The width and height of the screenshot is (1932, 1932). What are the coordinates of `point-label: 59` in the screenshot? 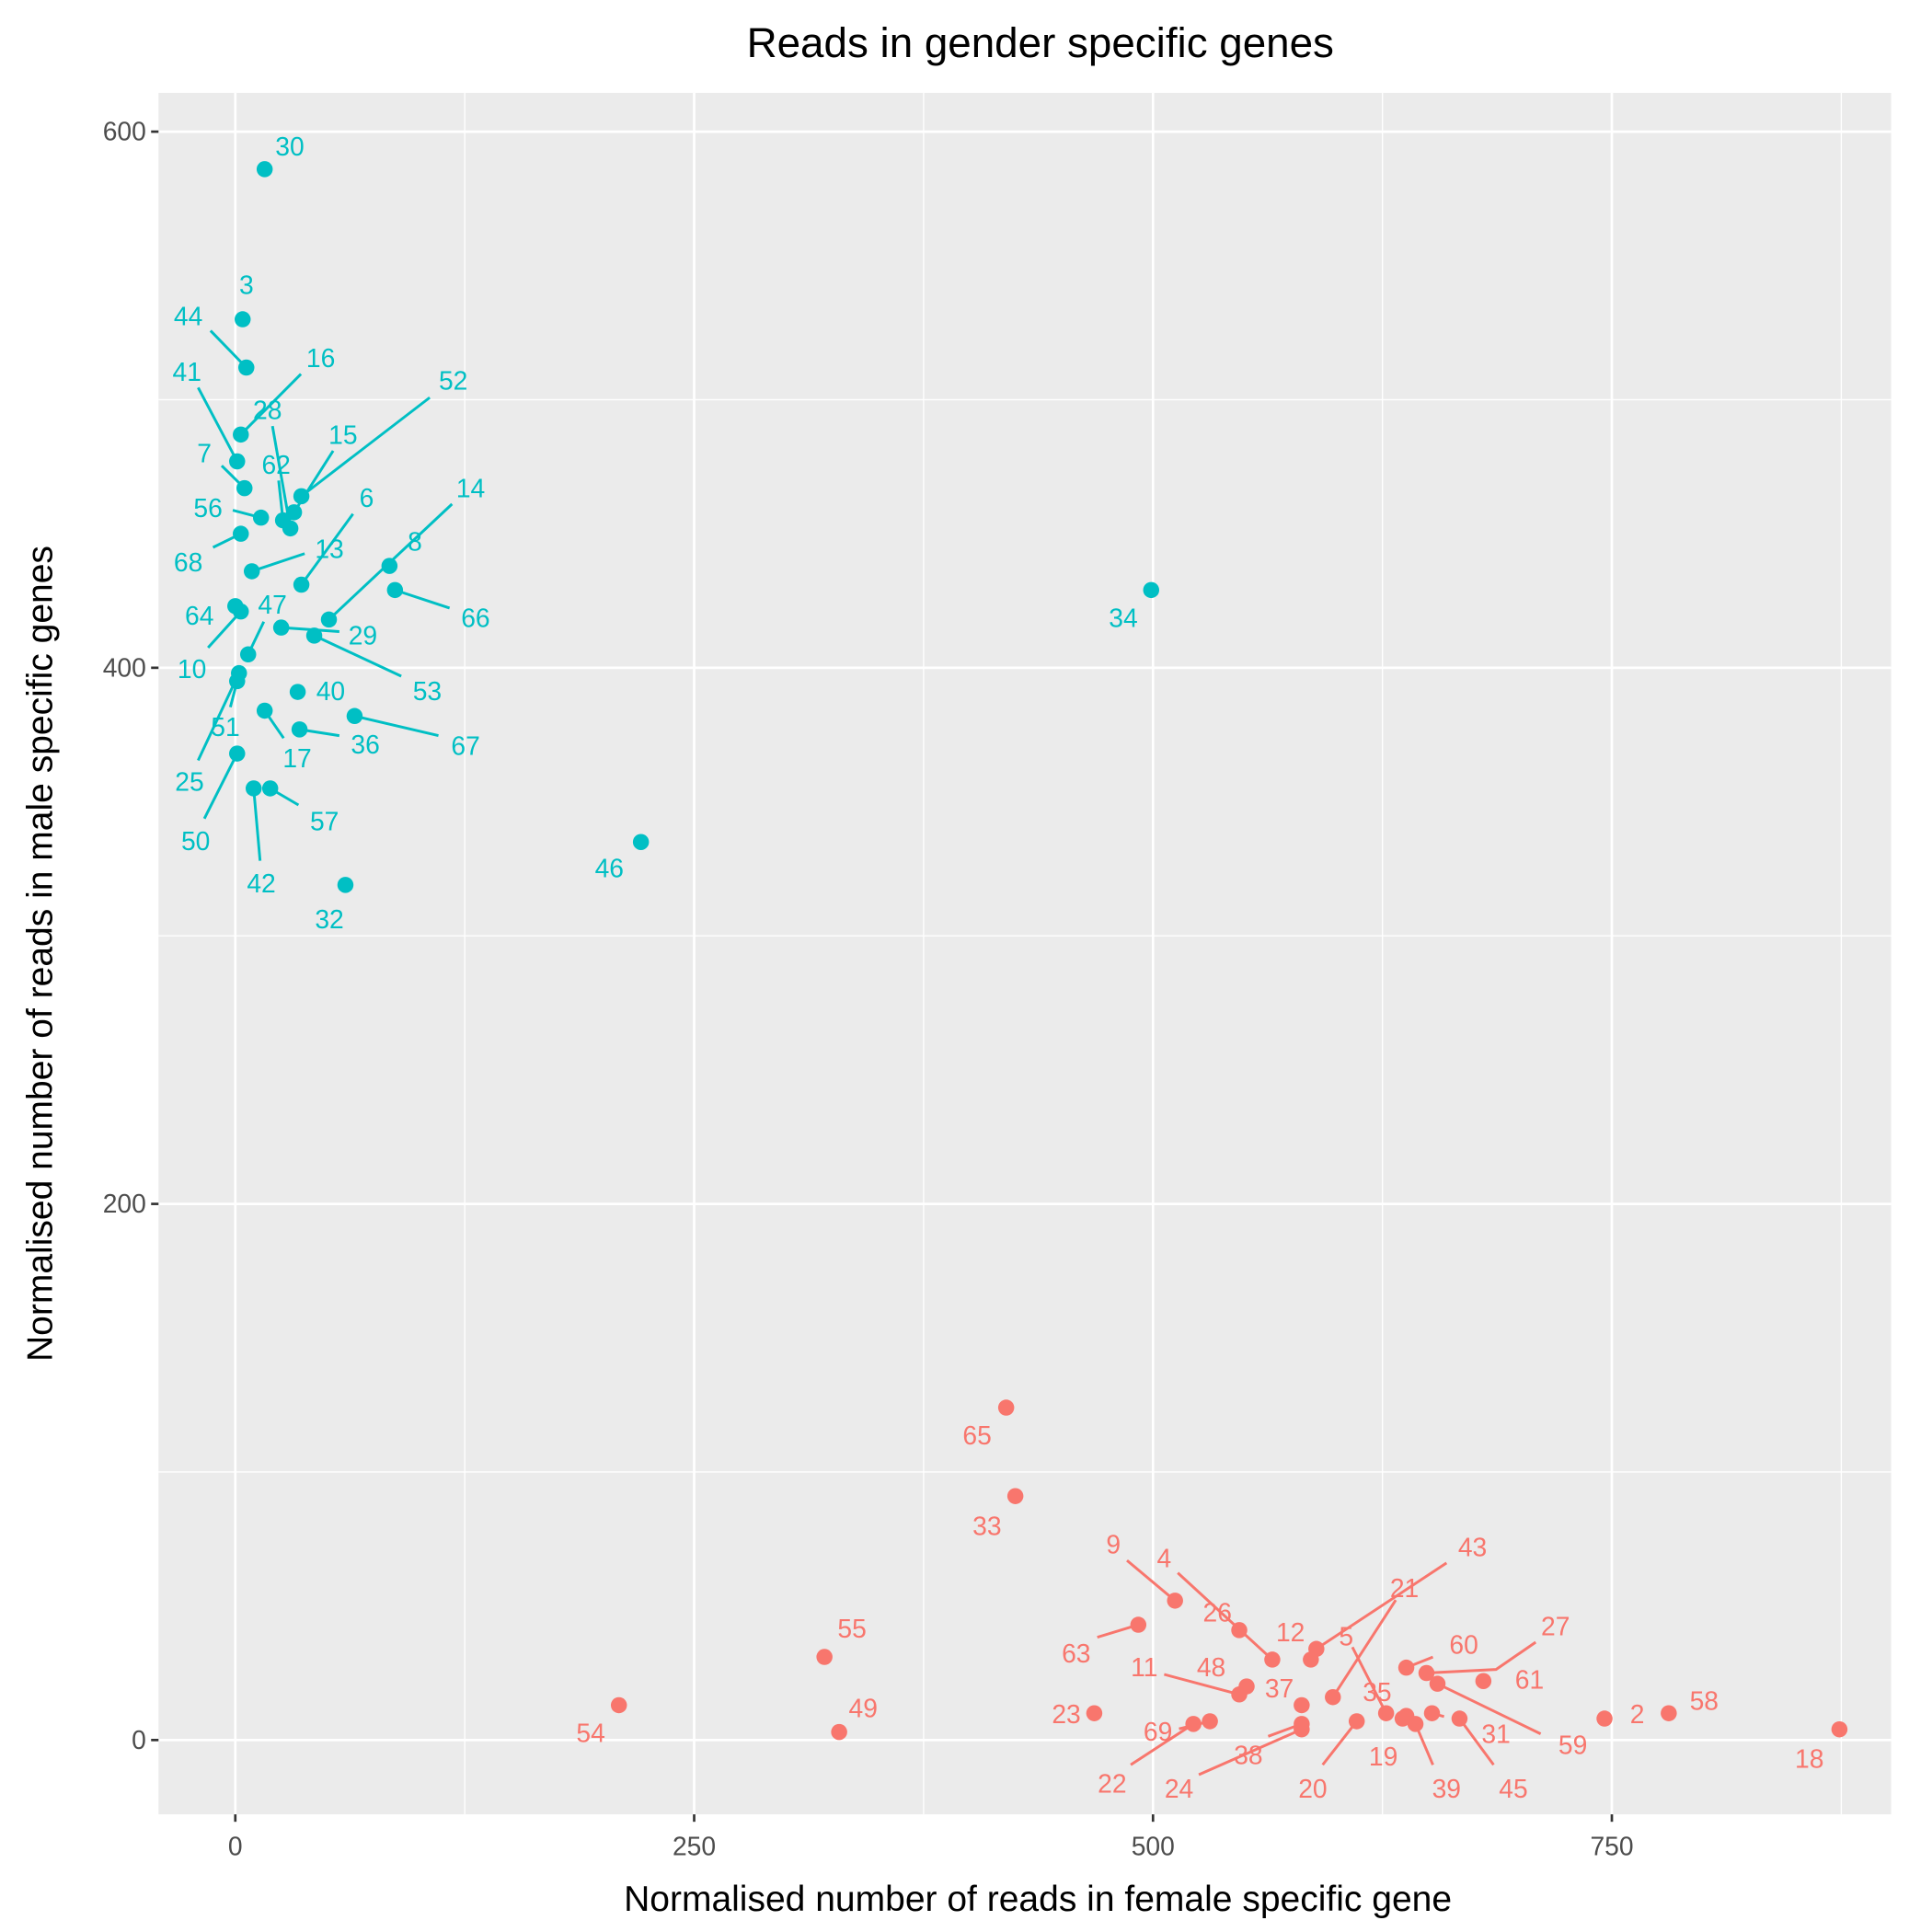 It's located at (1572, 1745).